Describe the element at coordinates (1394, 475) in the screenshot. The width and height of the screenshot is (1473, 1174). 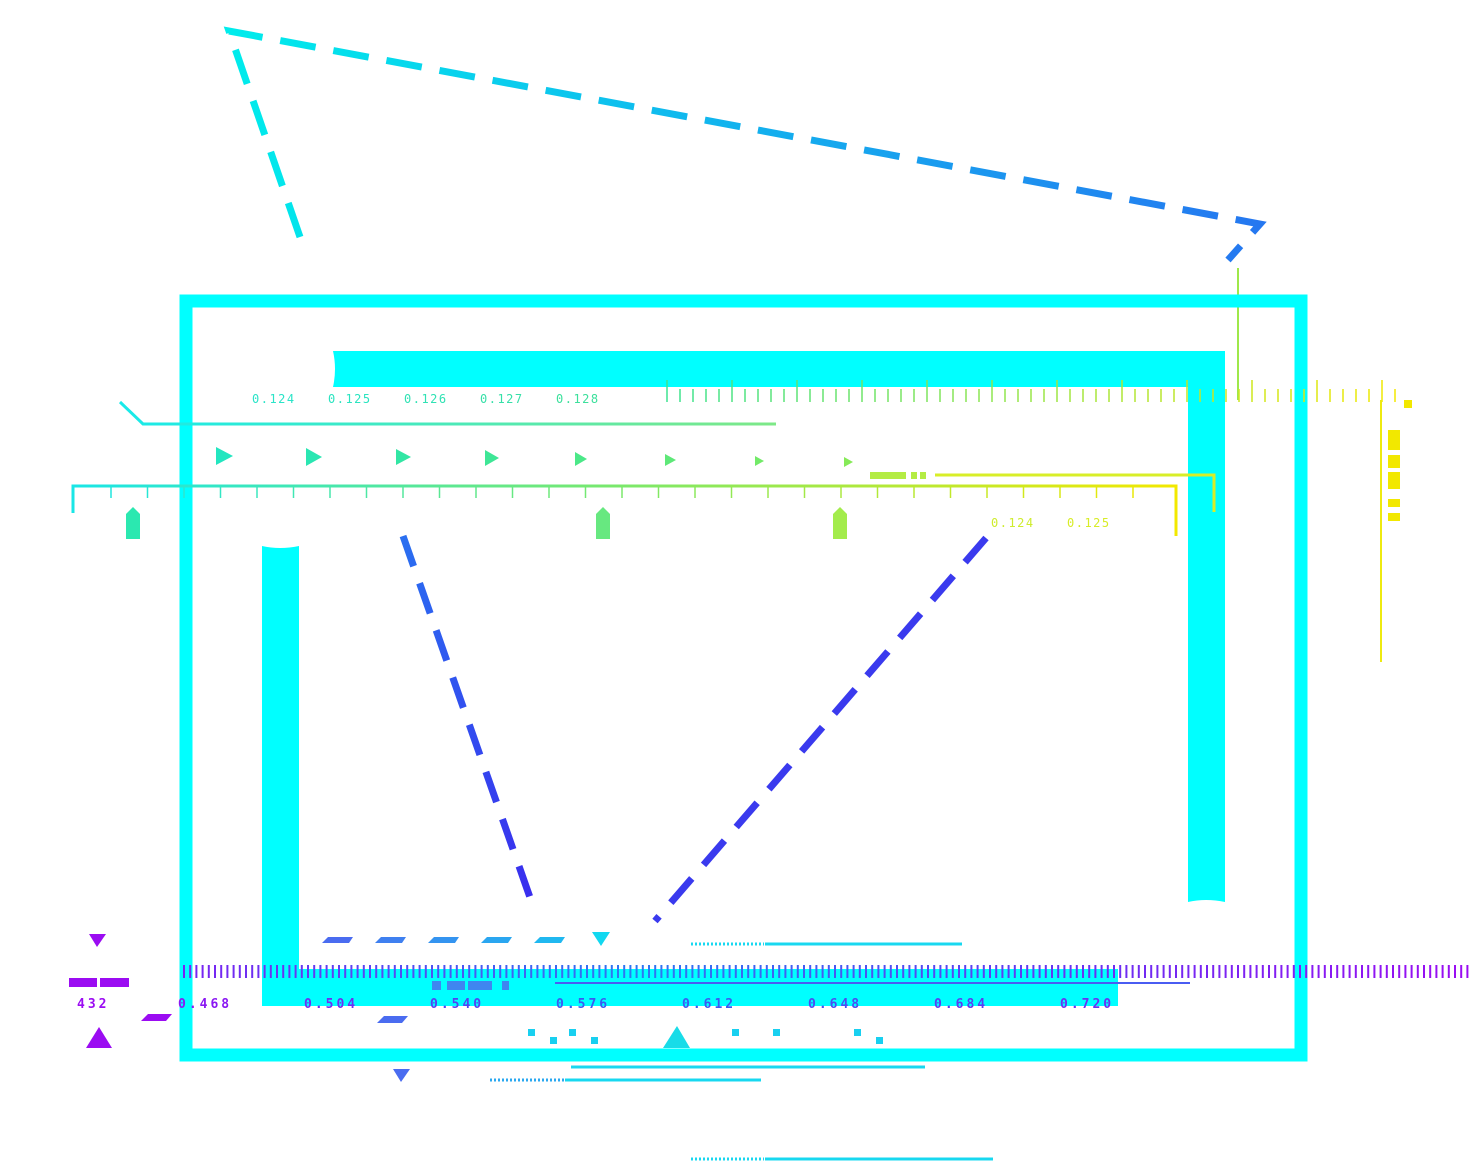
I see `right-status-blocks` at that location.